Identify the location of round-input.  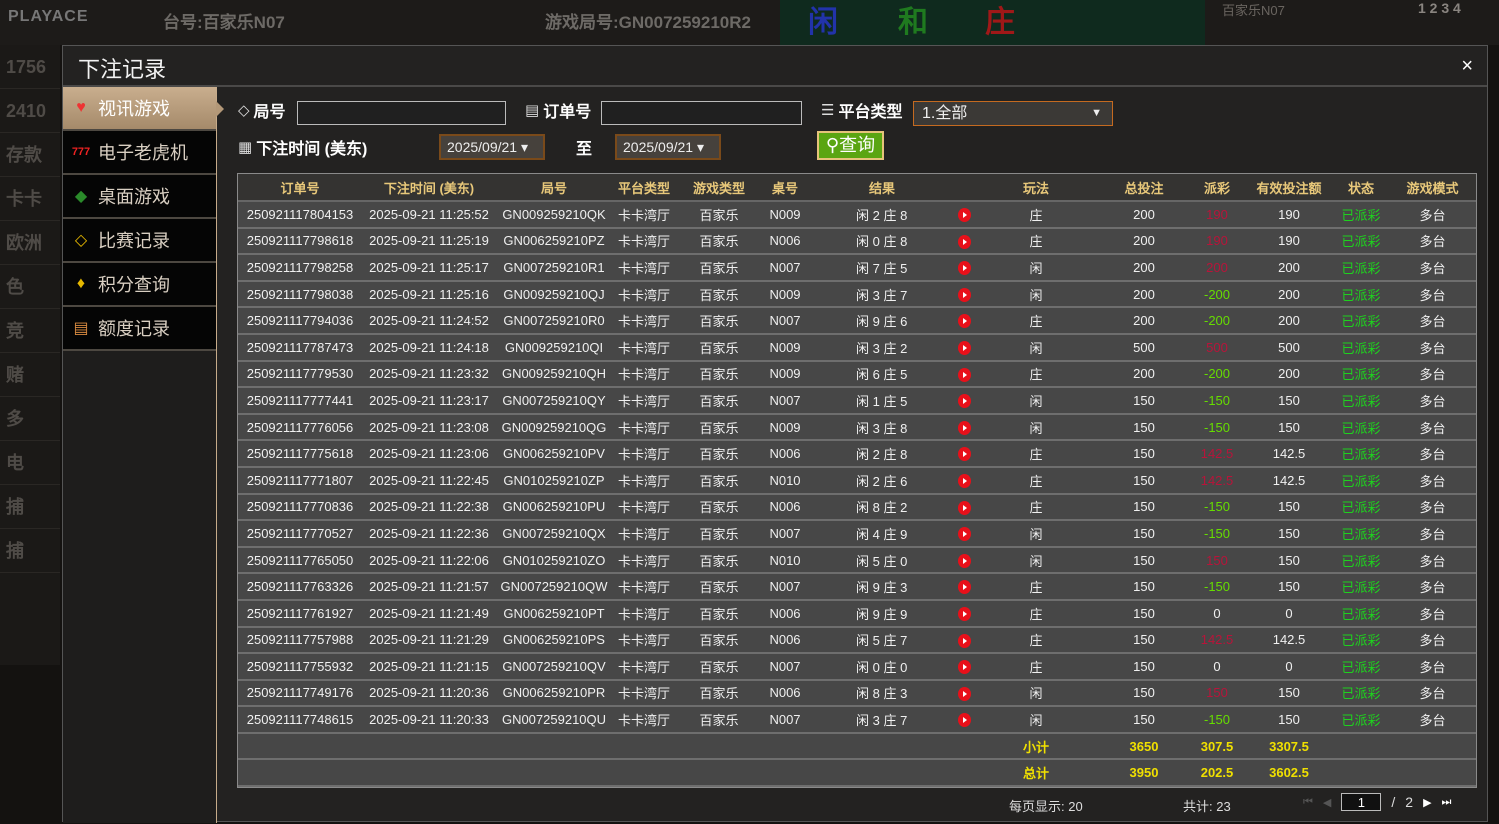
(401, 113).